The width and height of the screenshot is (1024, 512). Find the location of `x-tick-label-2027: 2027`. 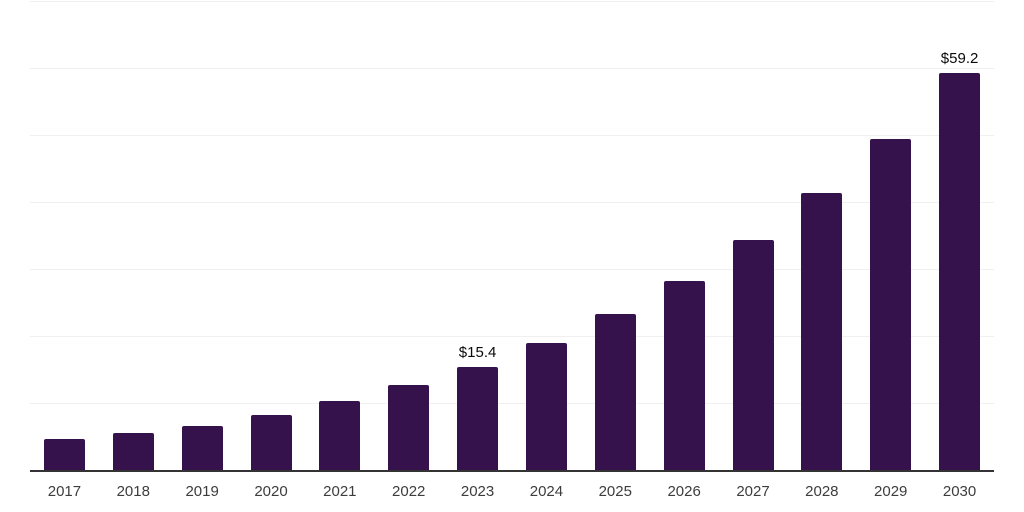

x-tick-label-2027: 2027 is located at coordinates (753, 491).